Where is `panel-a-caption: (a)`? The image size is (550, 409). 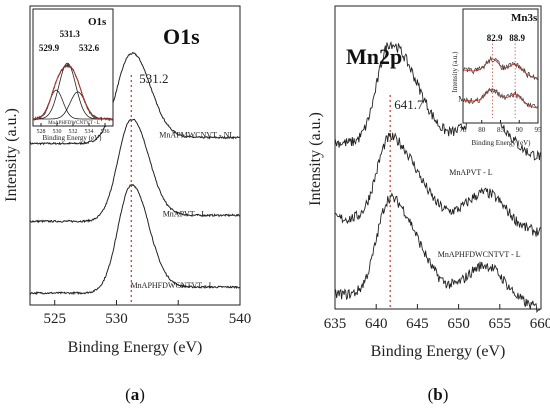 panel-a-caption: (a) is located at coordinates (135, 394).